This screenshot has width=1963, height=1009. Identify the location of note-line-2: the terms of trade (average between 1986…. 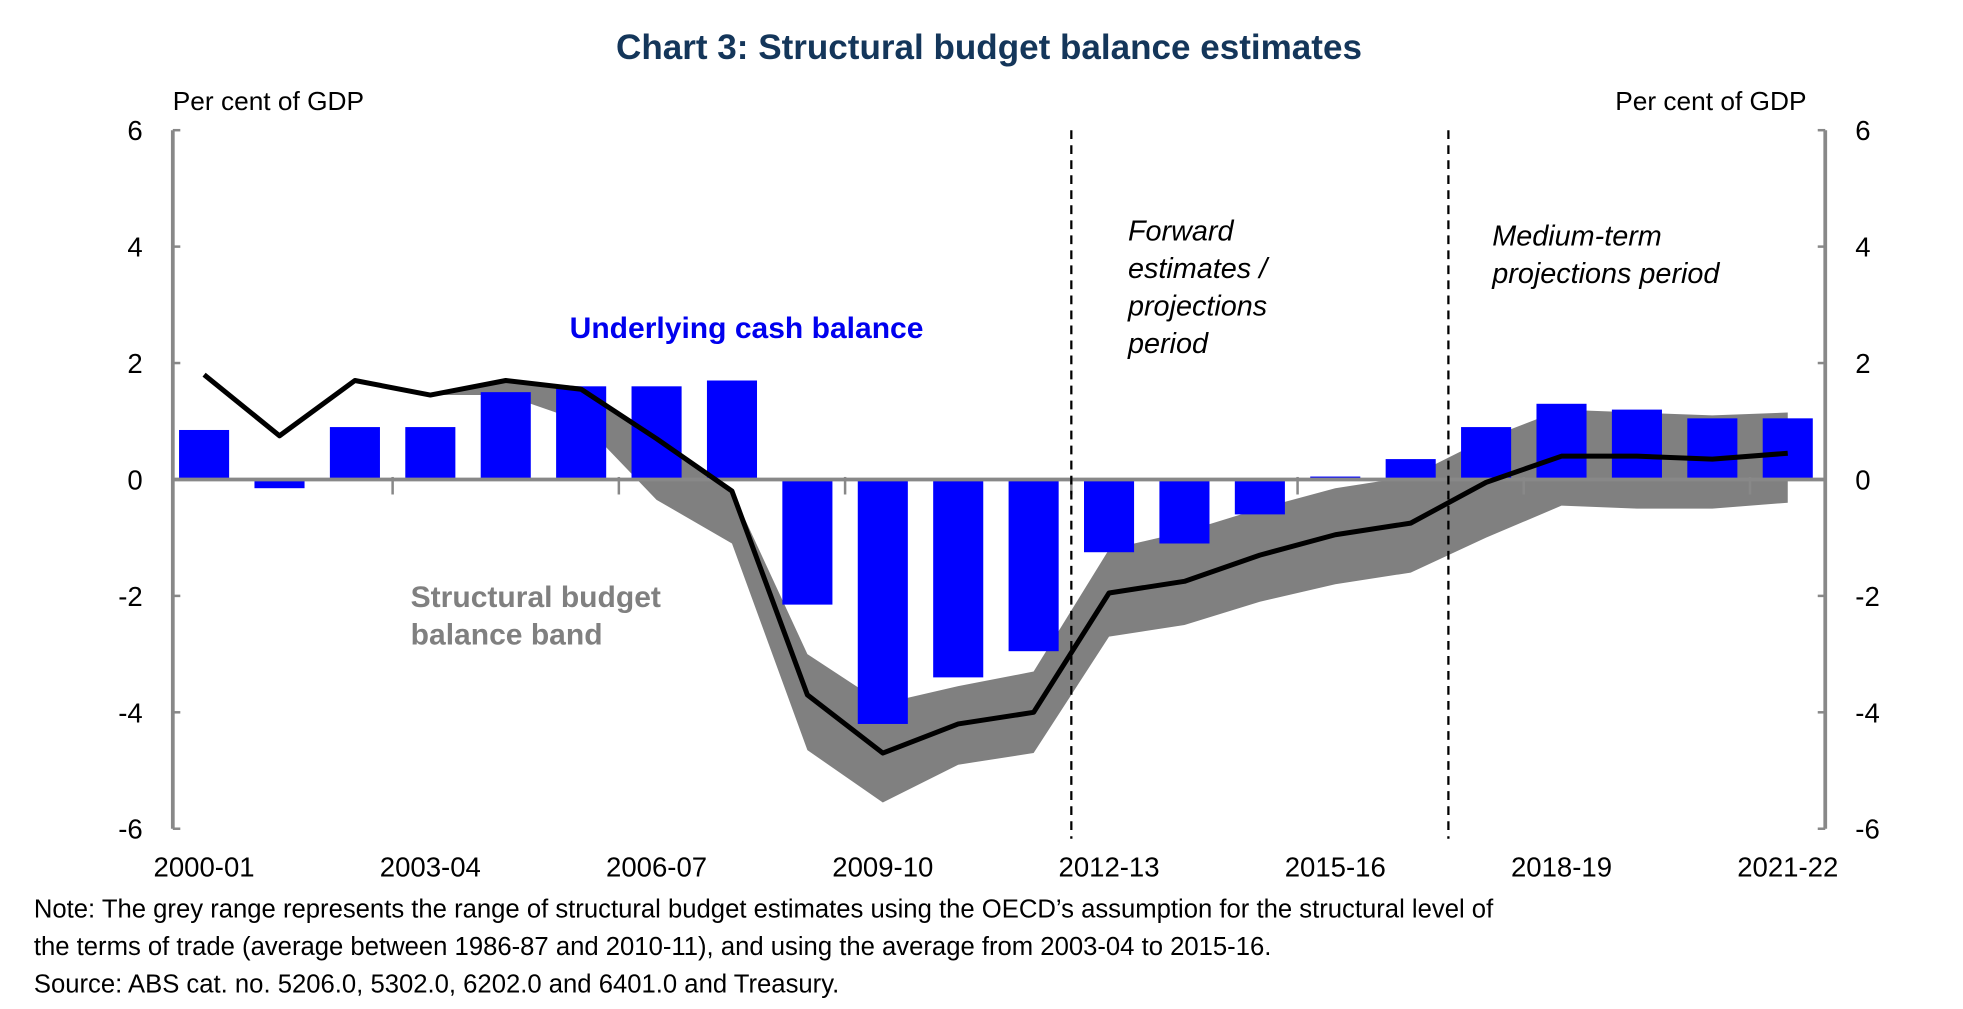
(653, 947).